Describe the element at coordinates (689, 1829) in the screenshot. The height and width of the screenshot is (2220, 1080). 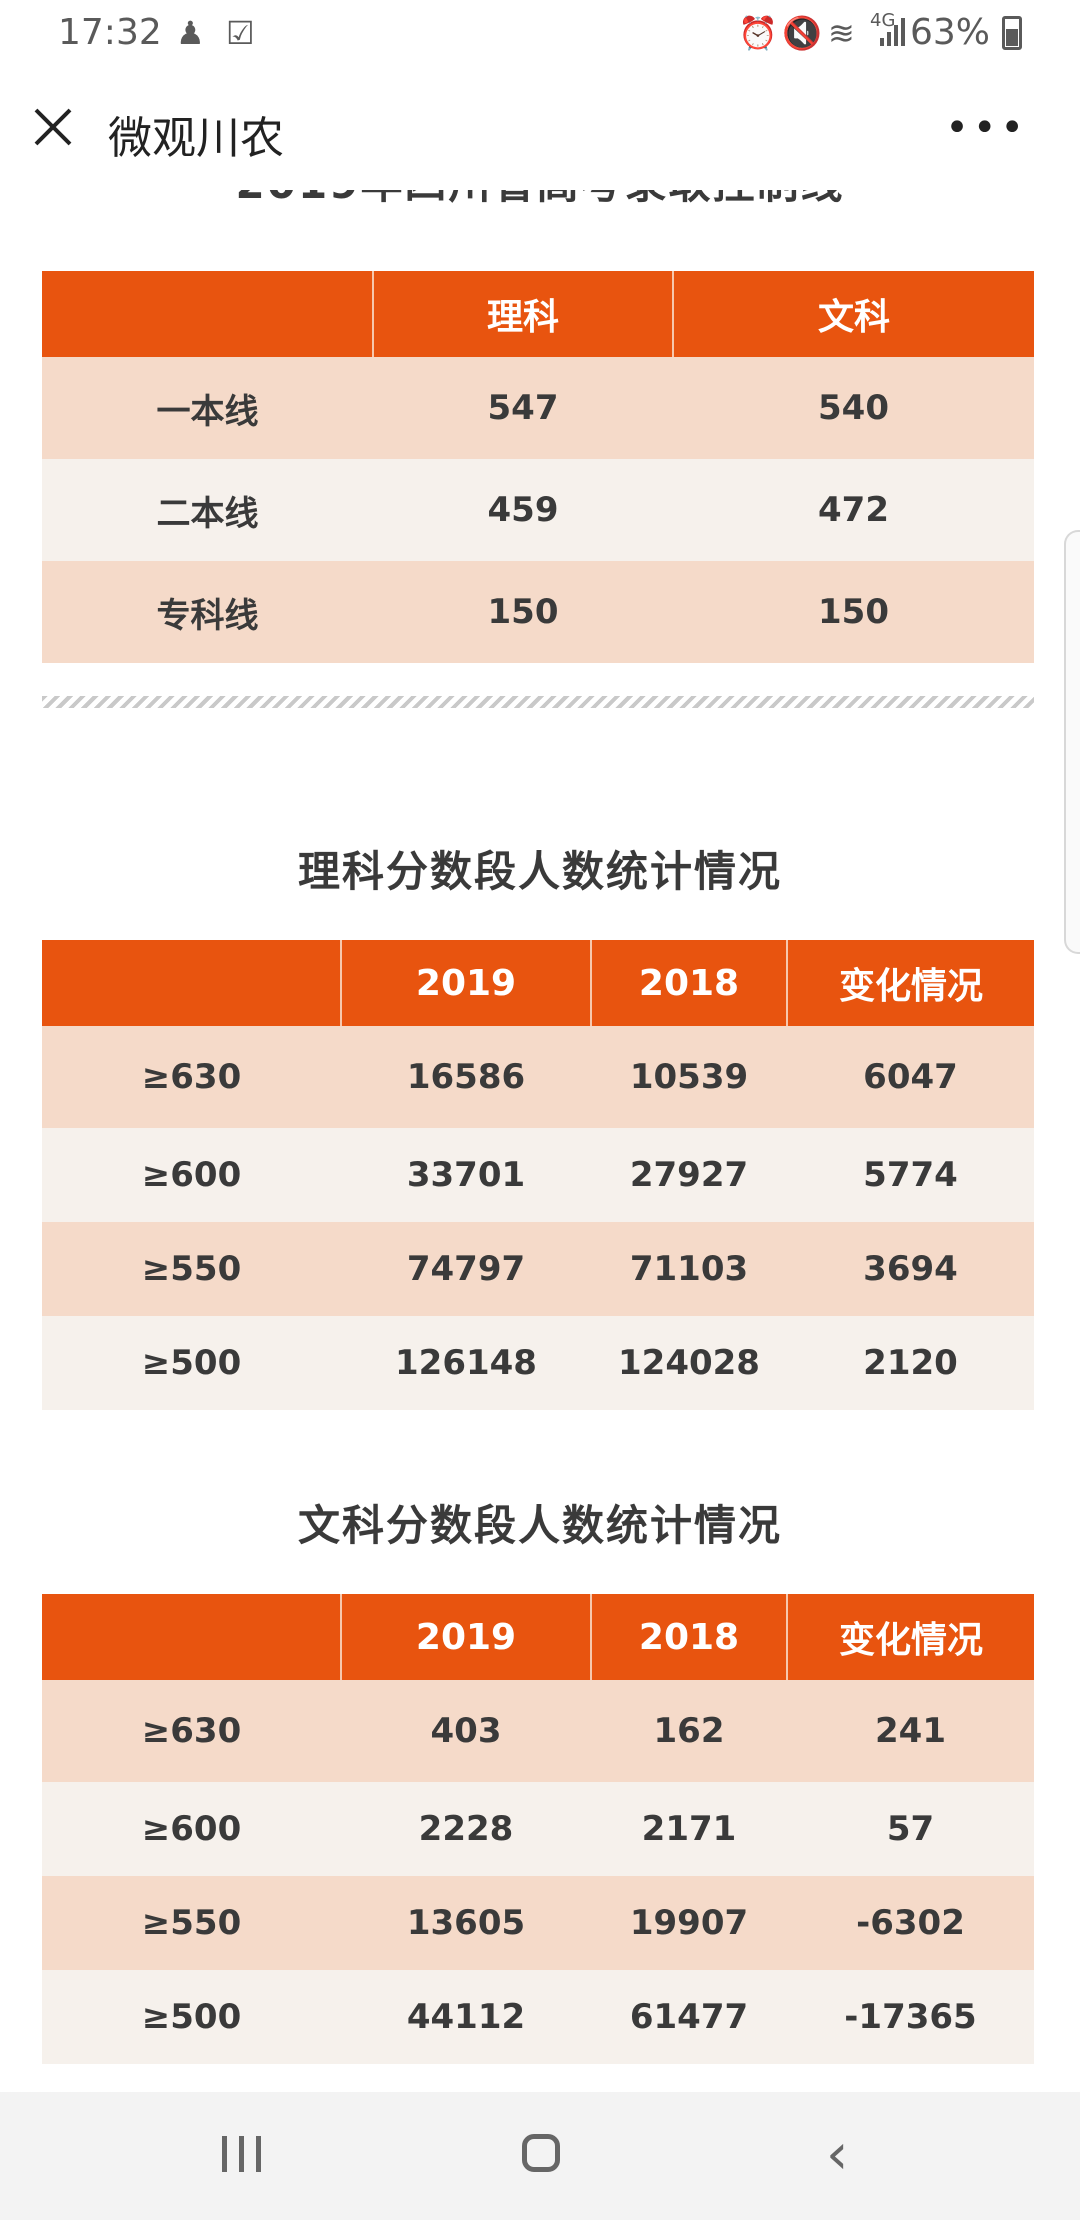
I see `table-cell: 2171` at that location.